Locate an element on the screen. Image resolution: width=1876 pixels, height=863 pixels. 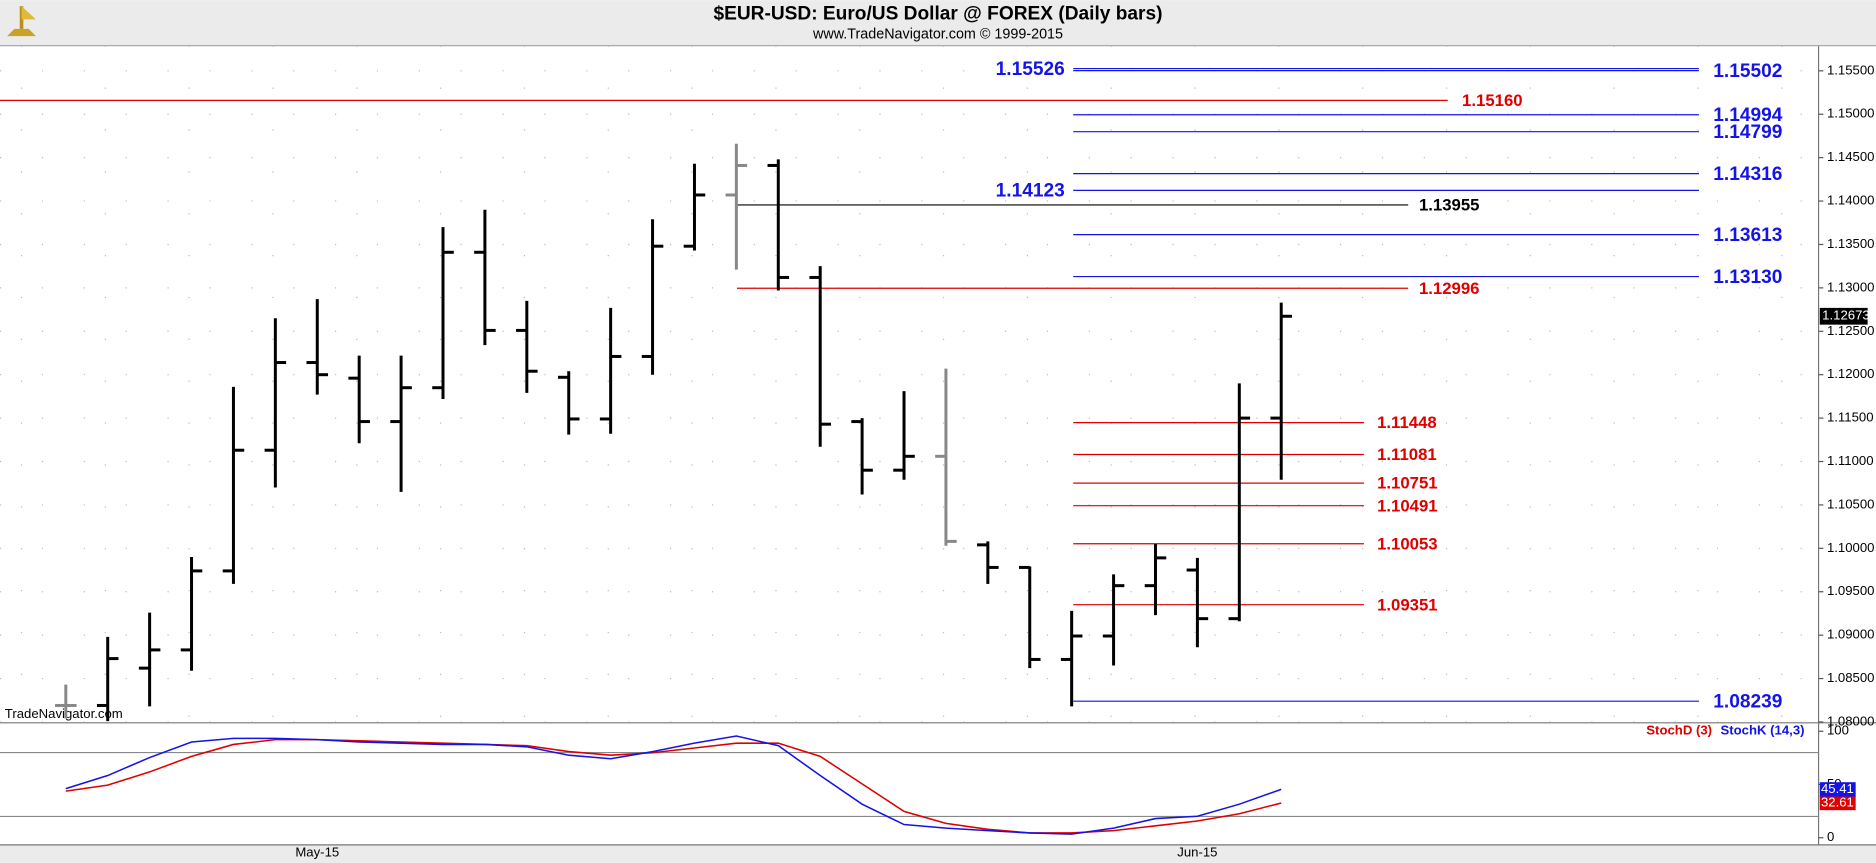
level-label: 1.14994 is located at coordinates (1747, 115).